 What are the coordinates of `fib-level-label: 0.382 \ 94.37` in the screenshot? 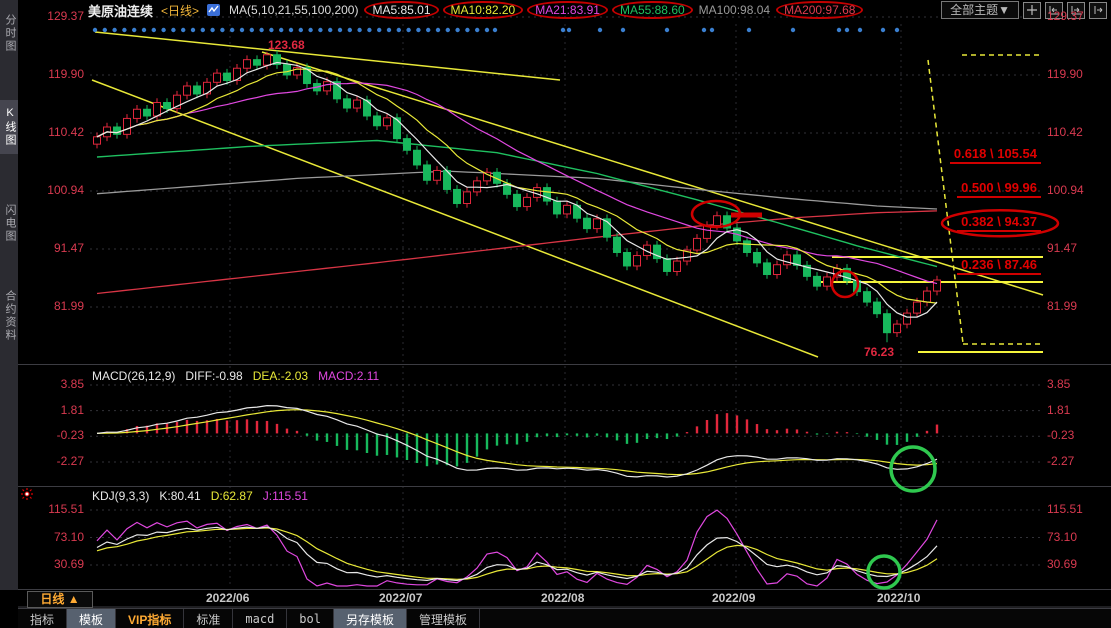 It's located at (999, 223).